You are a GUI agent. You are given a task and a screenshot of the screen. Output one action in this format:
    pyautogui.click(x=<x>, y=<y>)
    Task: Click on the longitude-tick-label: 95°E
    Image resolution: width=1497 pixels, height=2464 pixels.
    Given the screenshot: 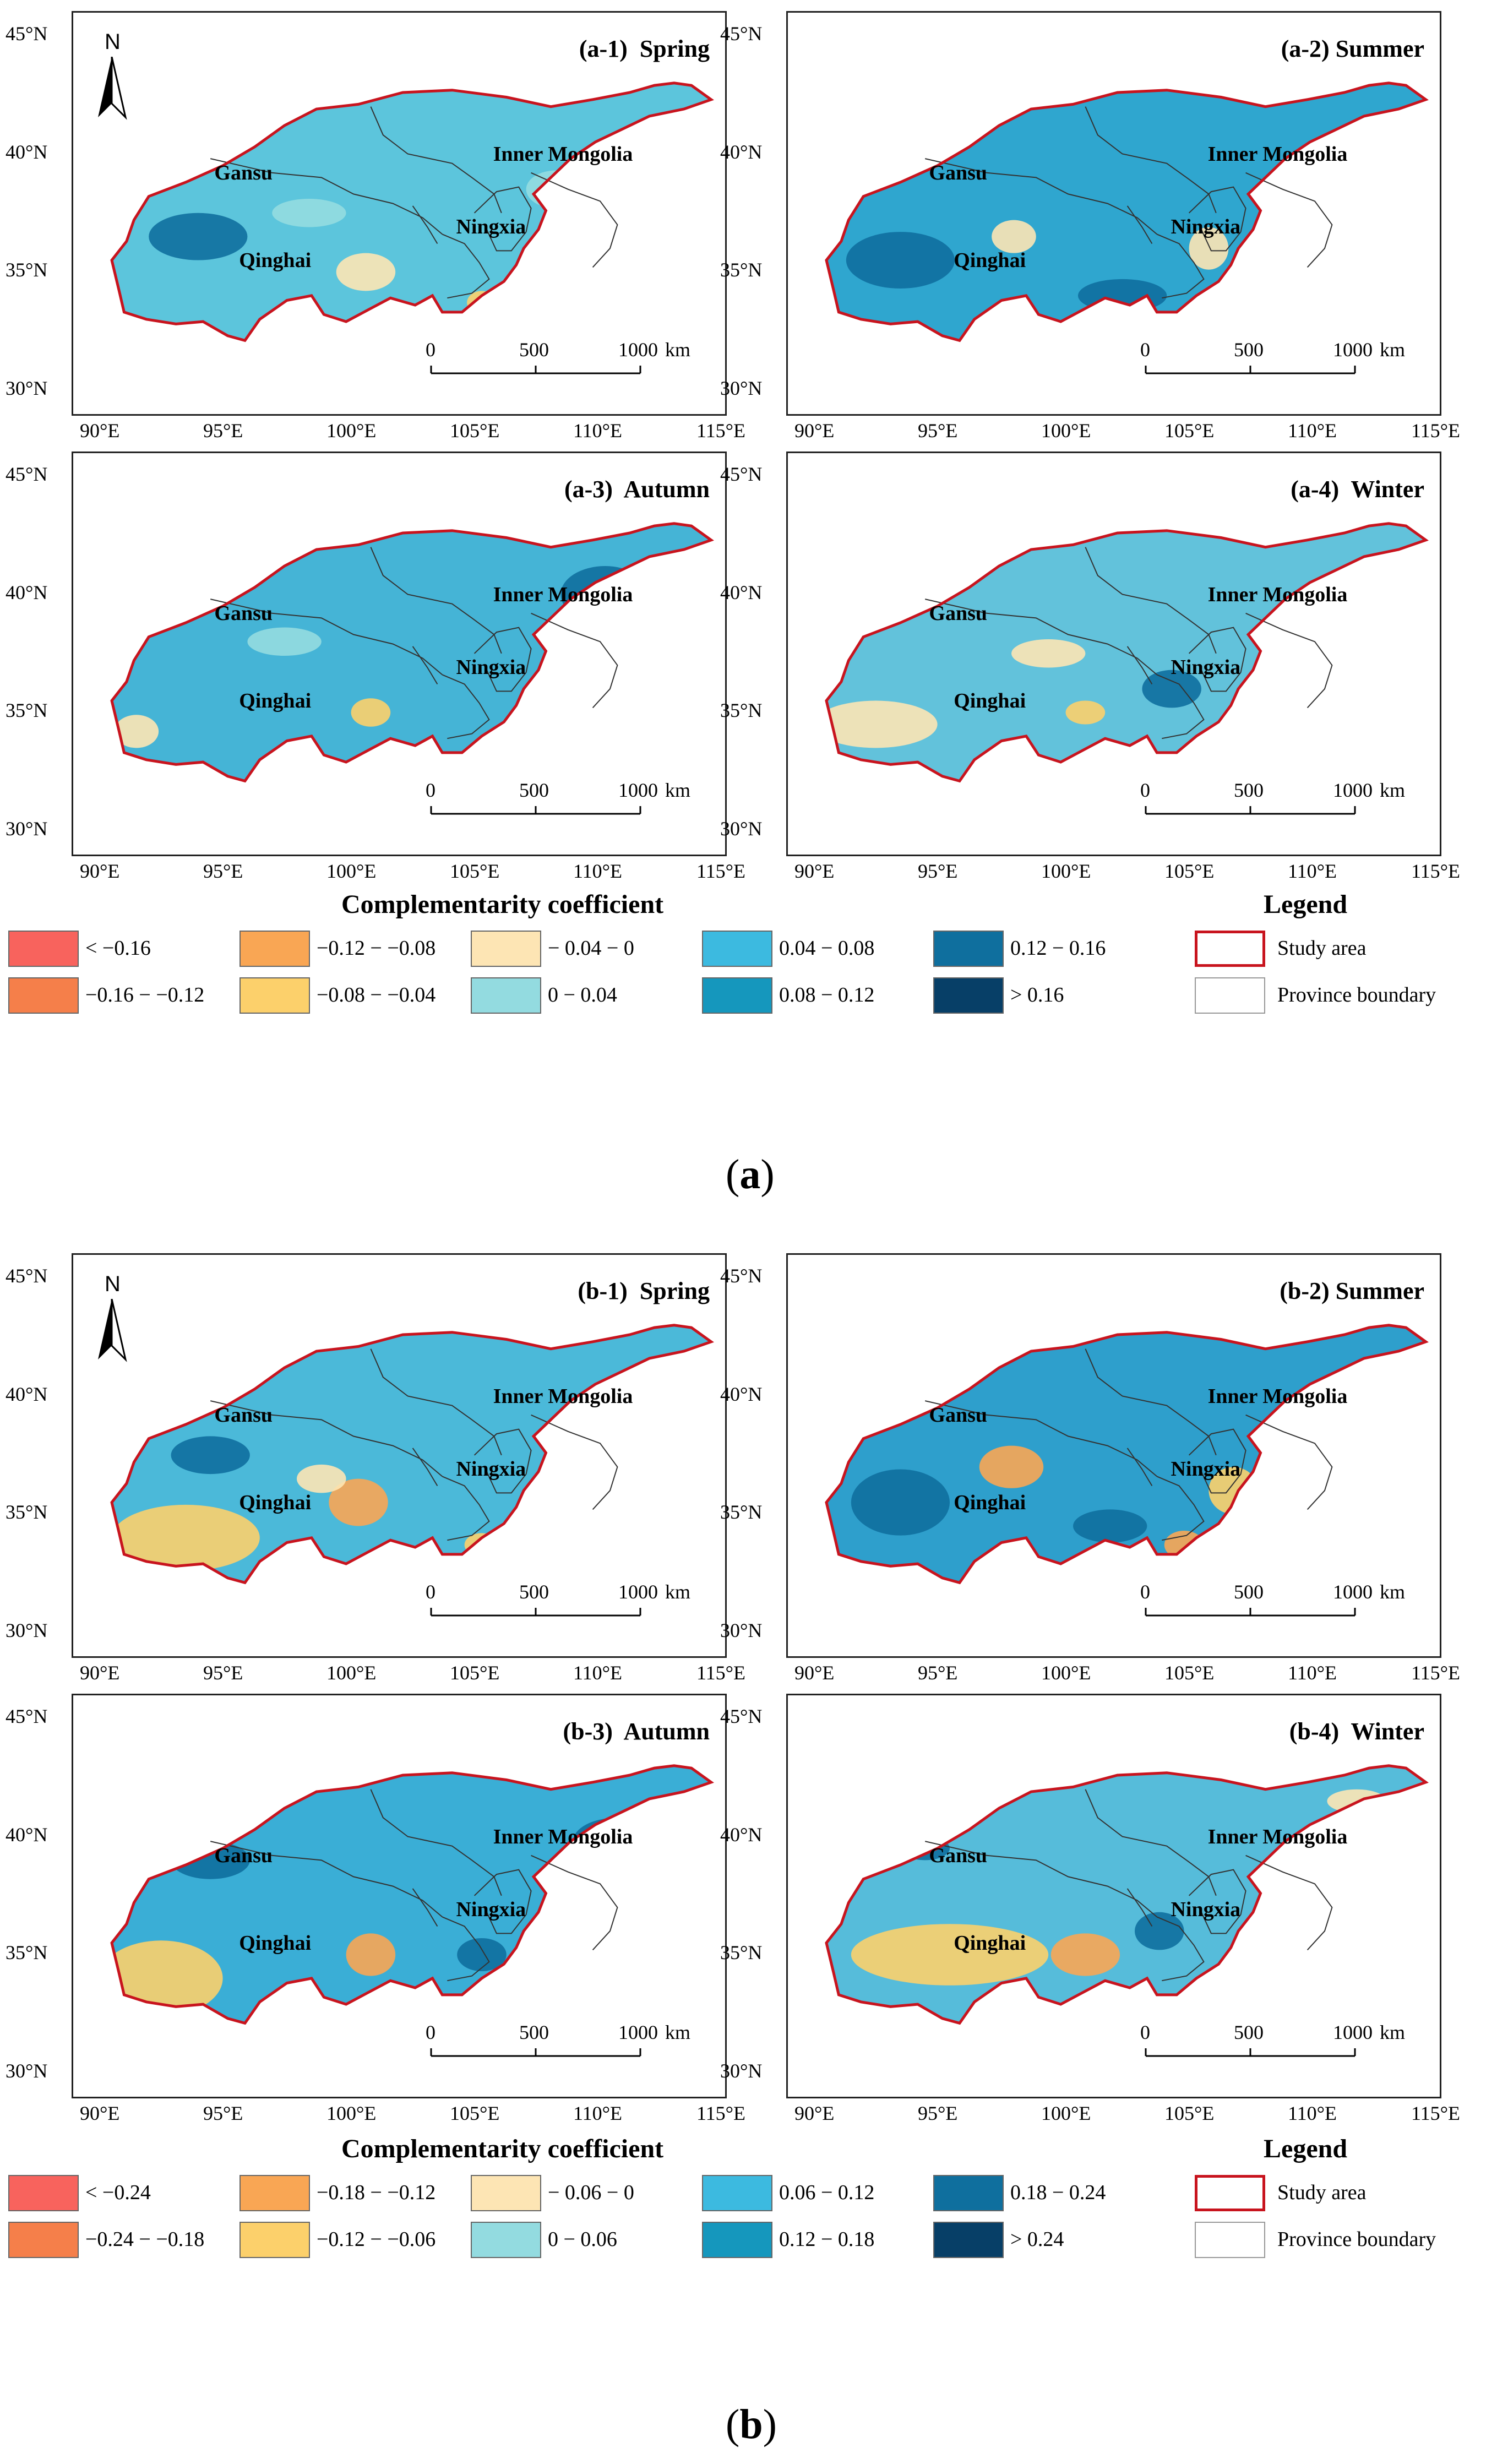 What is the action you would take?
    pyautogui.click(x=938, y=431)
    